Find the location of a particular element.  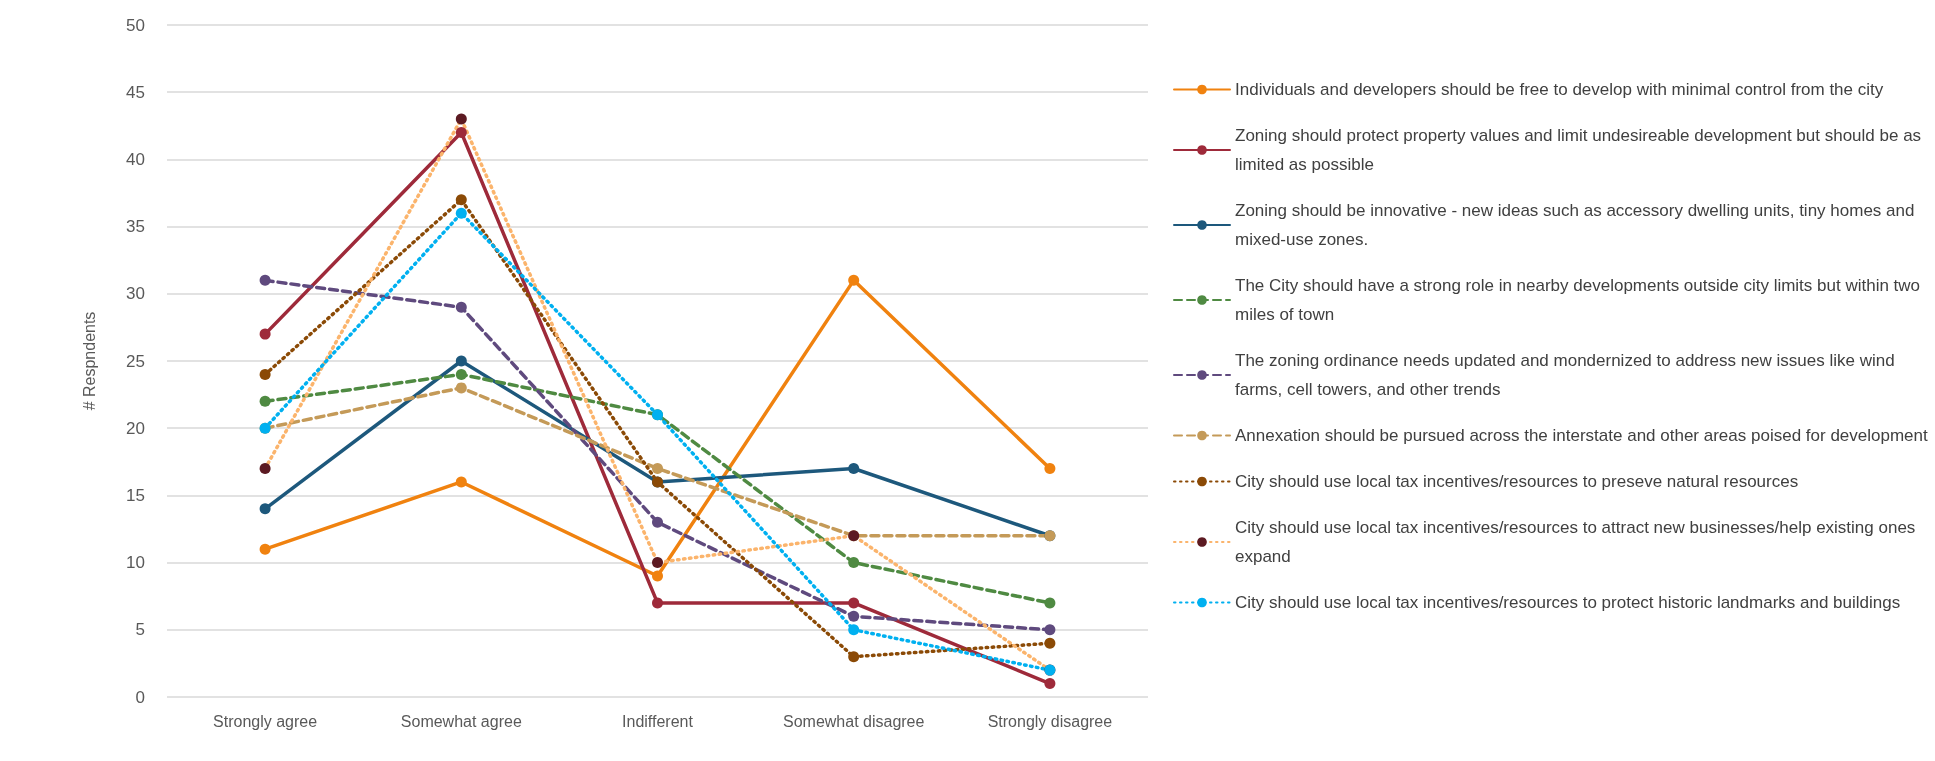

y-tick-label: 5 is located at coordinates (140, 630).